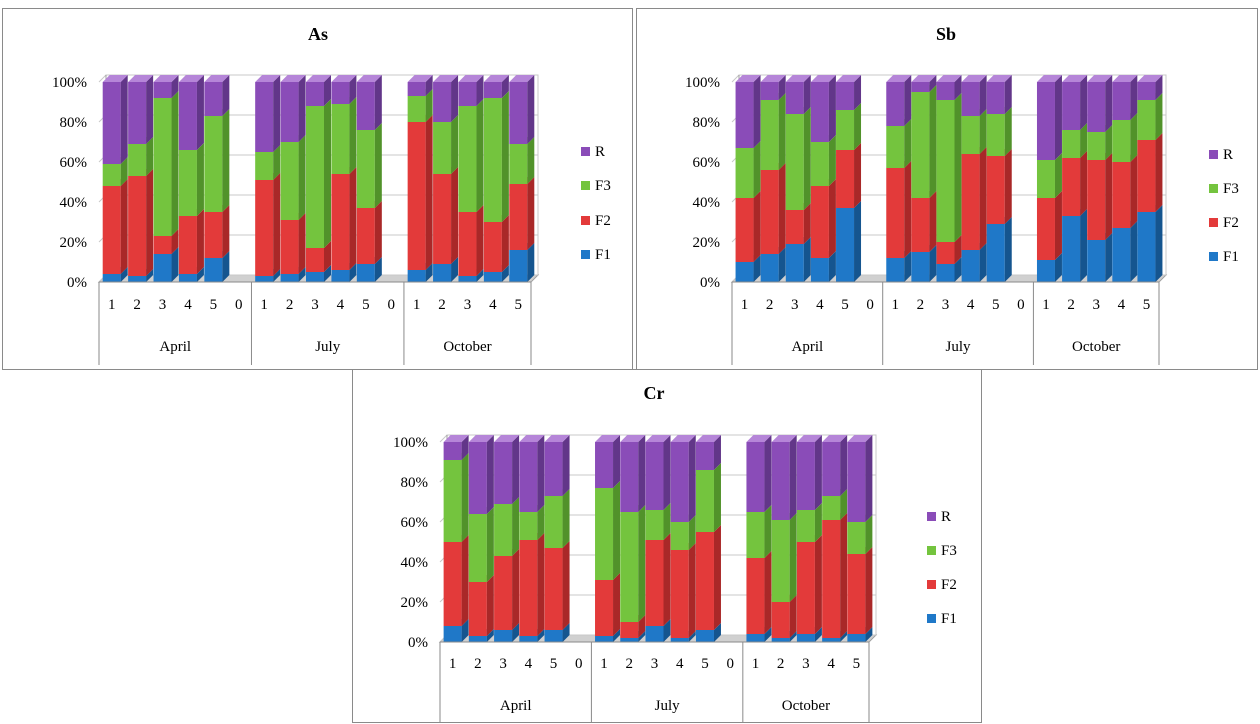 The image size is (1260, 724). Describe the element at coordinates (74, 123) in the screenshot. I see `y-tick-label: 80%` at that location.